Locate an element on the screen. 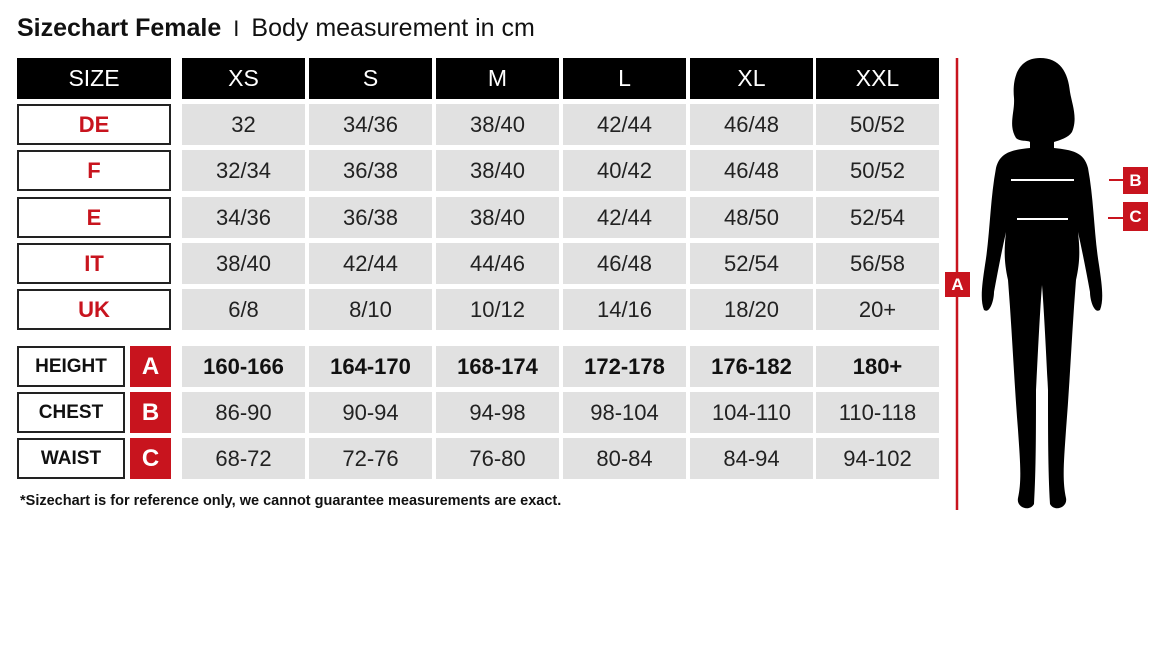 The image size is (1169, 645). measure-cell: 110-118 is located at coordinates (877, 412).